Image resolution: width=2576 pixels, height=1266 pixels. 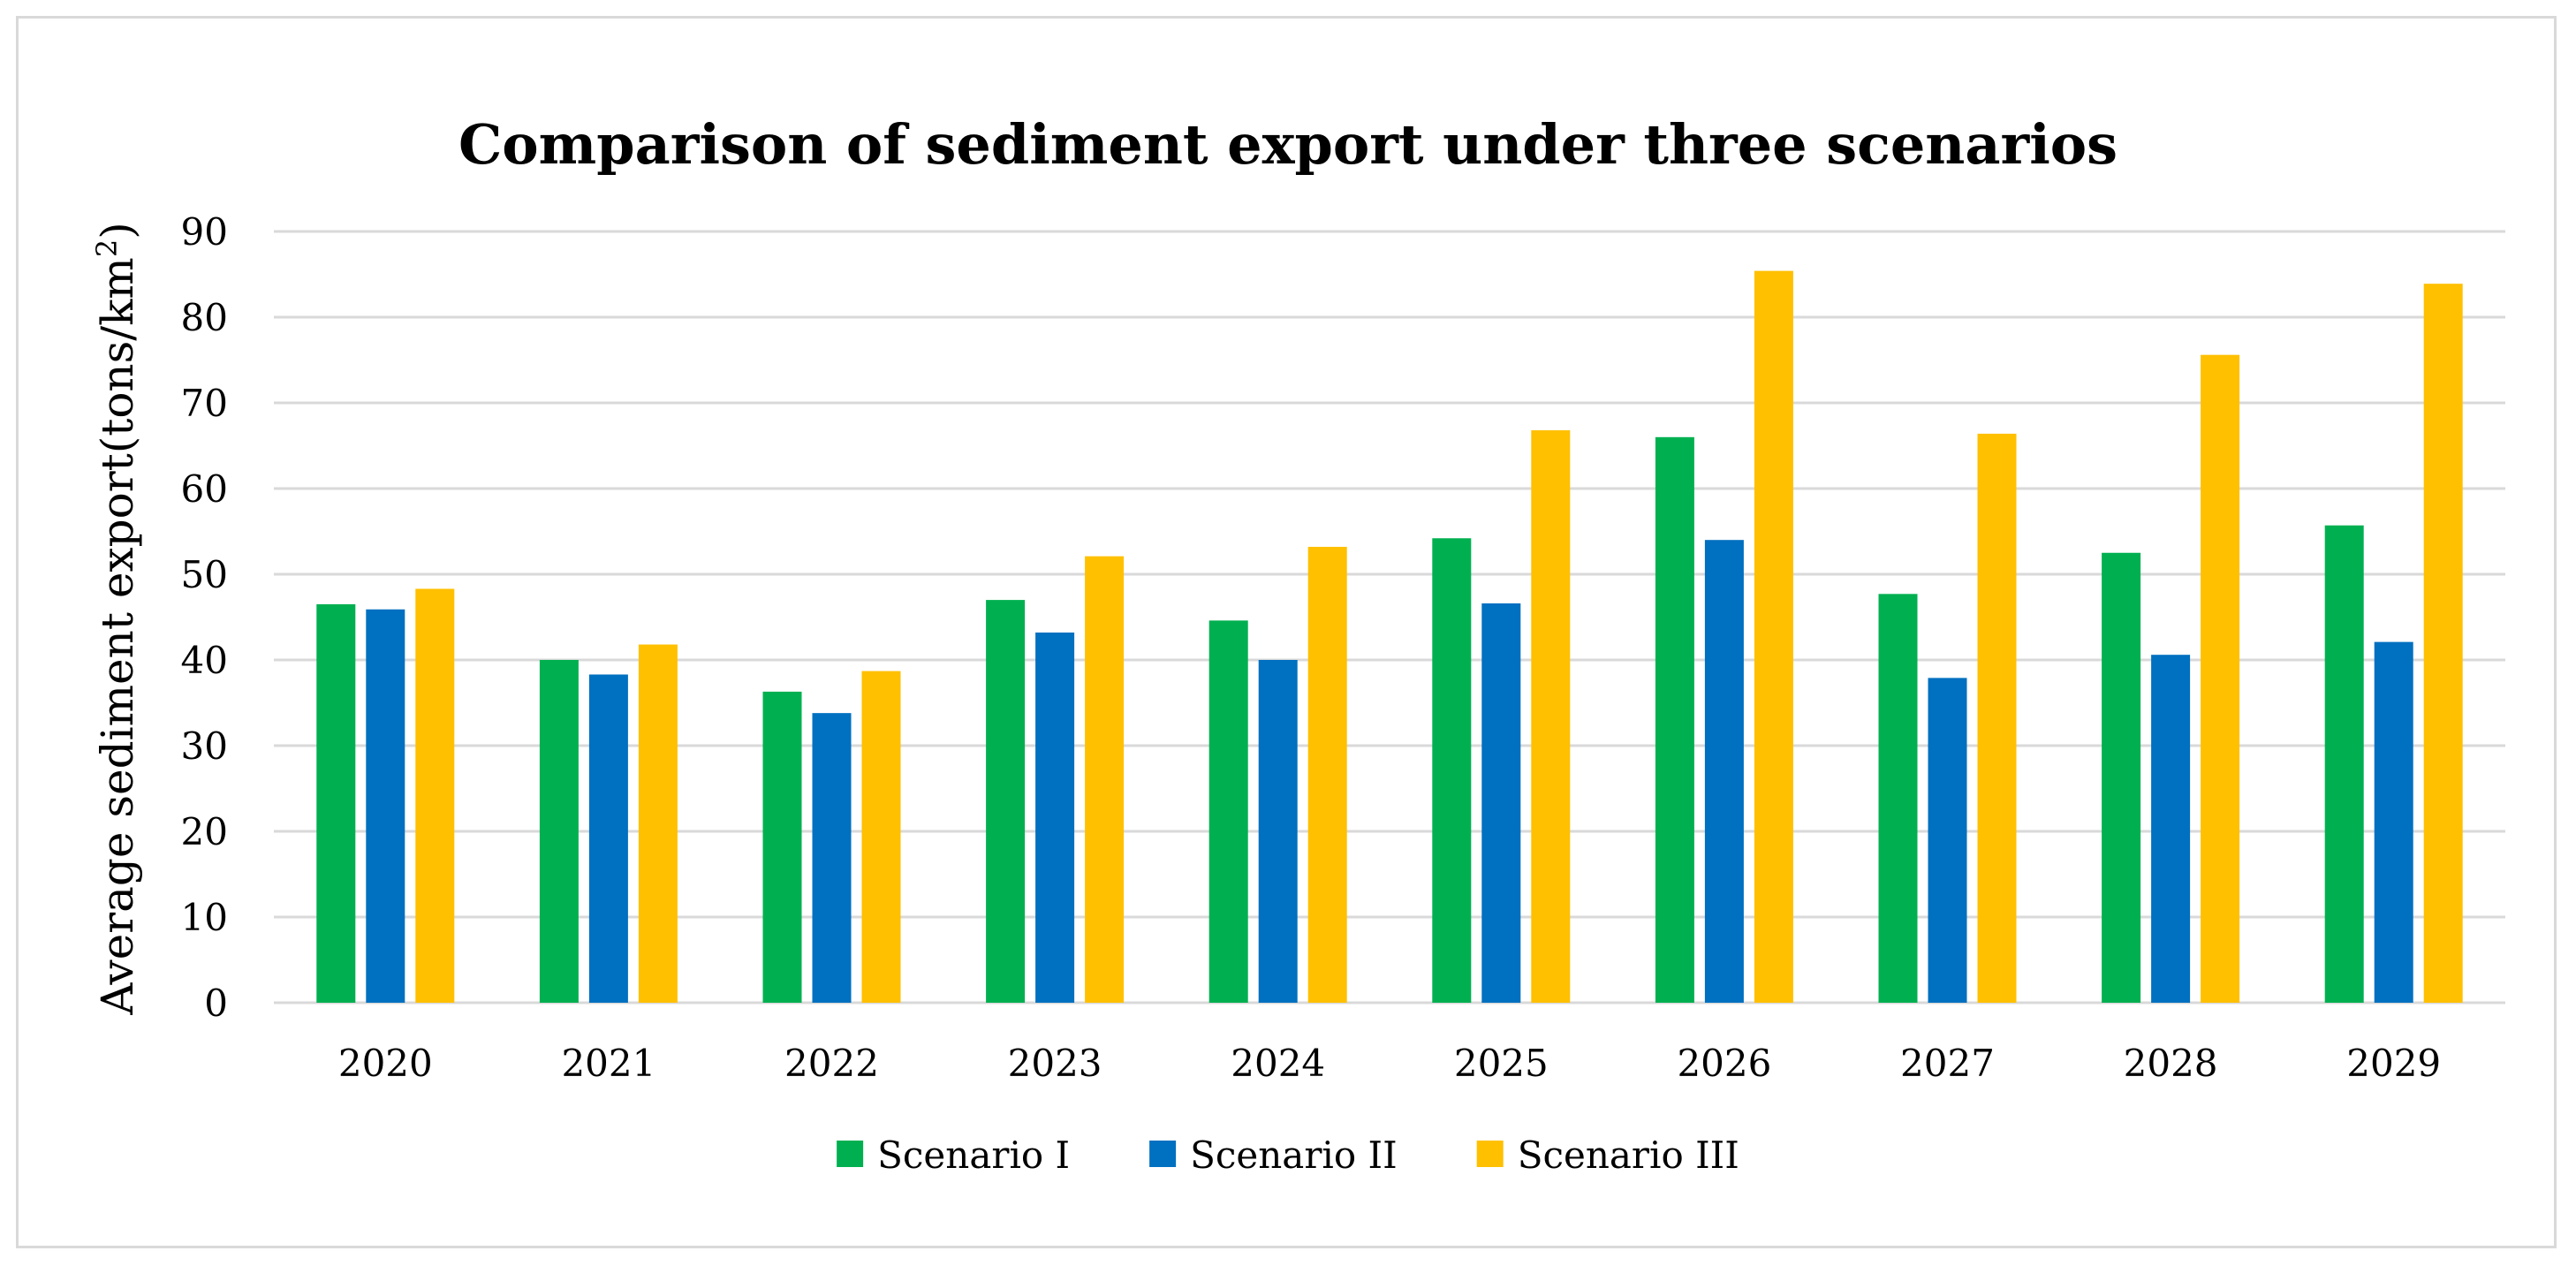 What do you see at coordinates (205, 660) in the screenshot?
I see `y-tick-label: 40` at bounding box center [205, 660].